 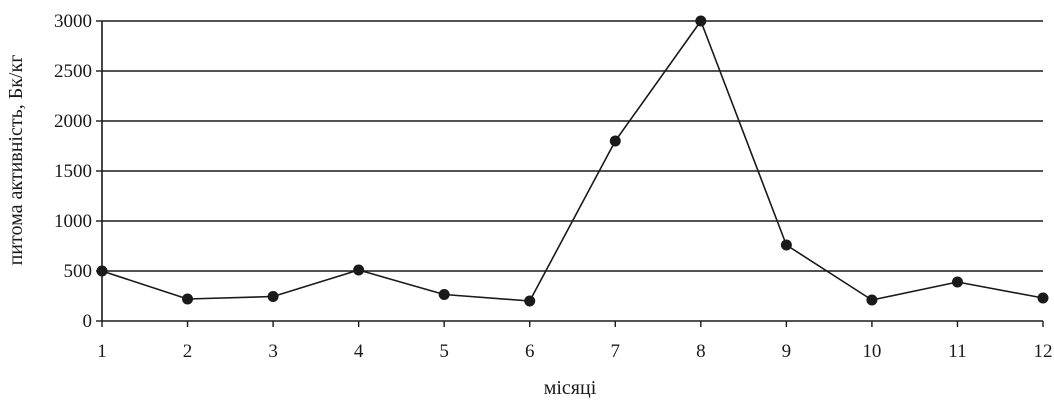 I want to click on x-tick-label: 7, so click(x=616, y=351).